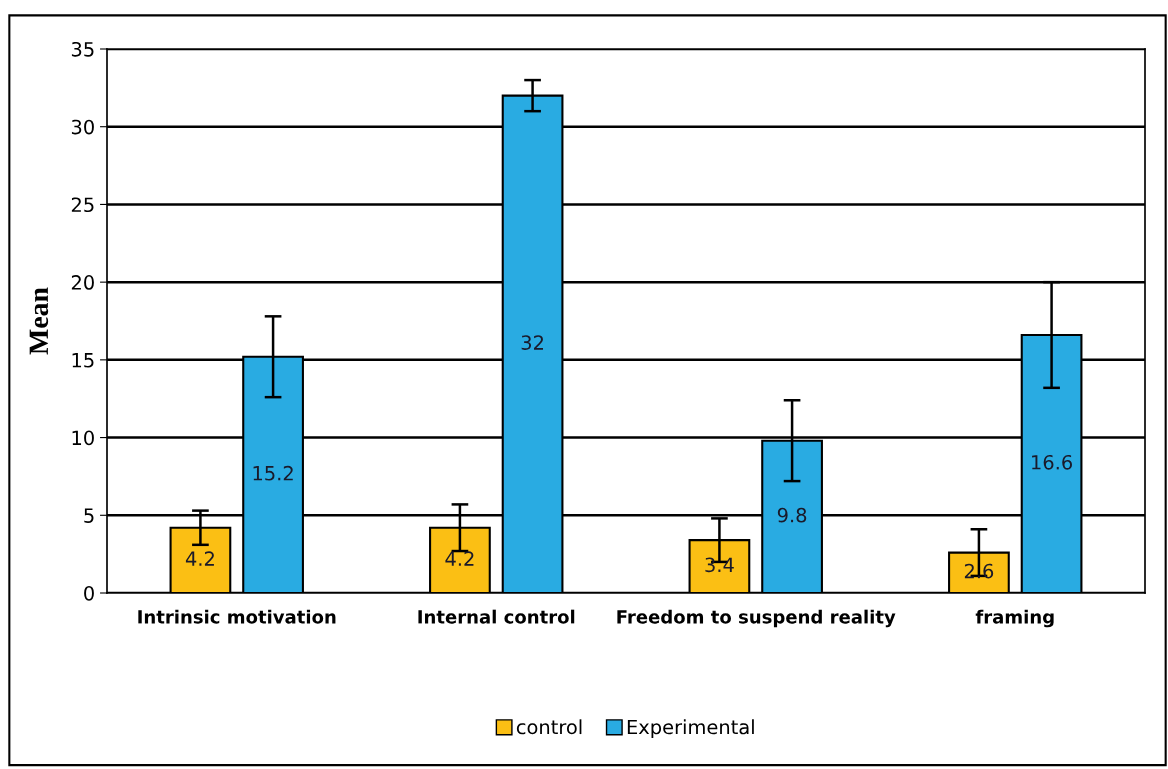 The width and height of the screenshot is (1168, 769). I want to click on y-tick-label: 15, so click(83, 360).